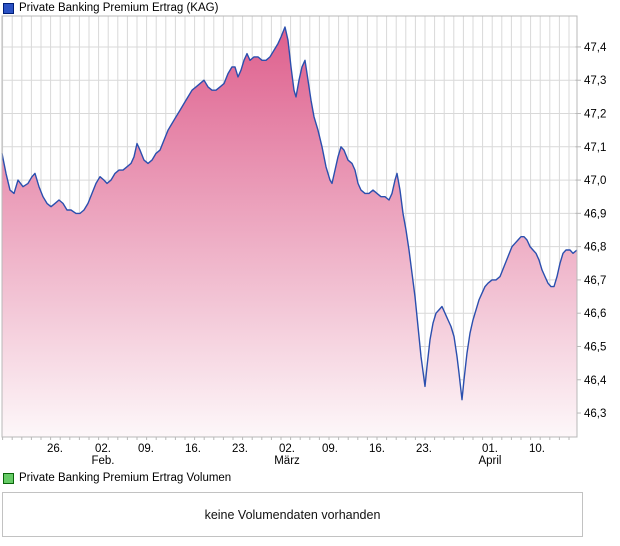  Describe the element at coordinates (595, 115) in the screenshot. I see `y-axis-tick-label: 47,2` at that location.